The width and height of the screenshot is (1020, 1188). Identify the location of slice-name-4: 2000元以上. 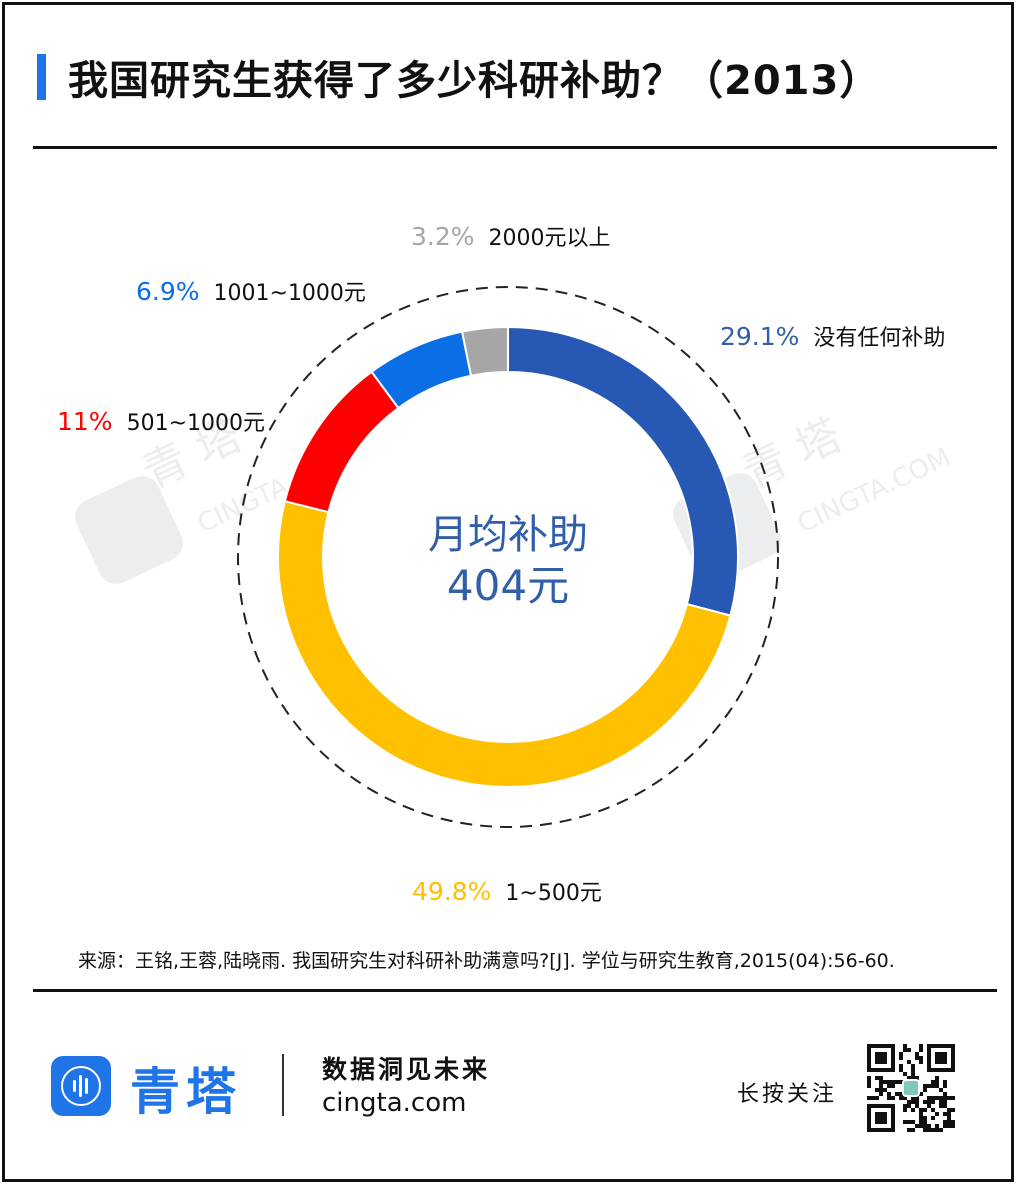
(550, 238).